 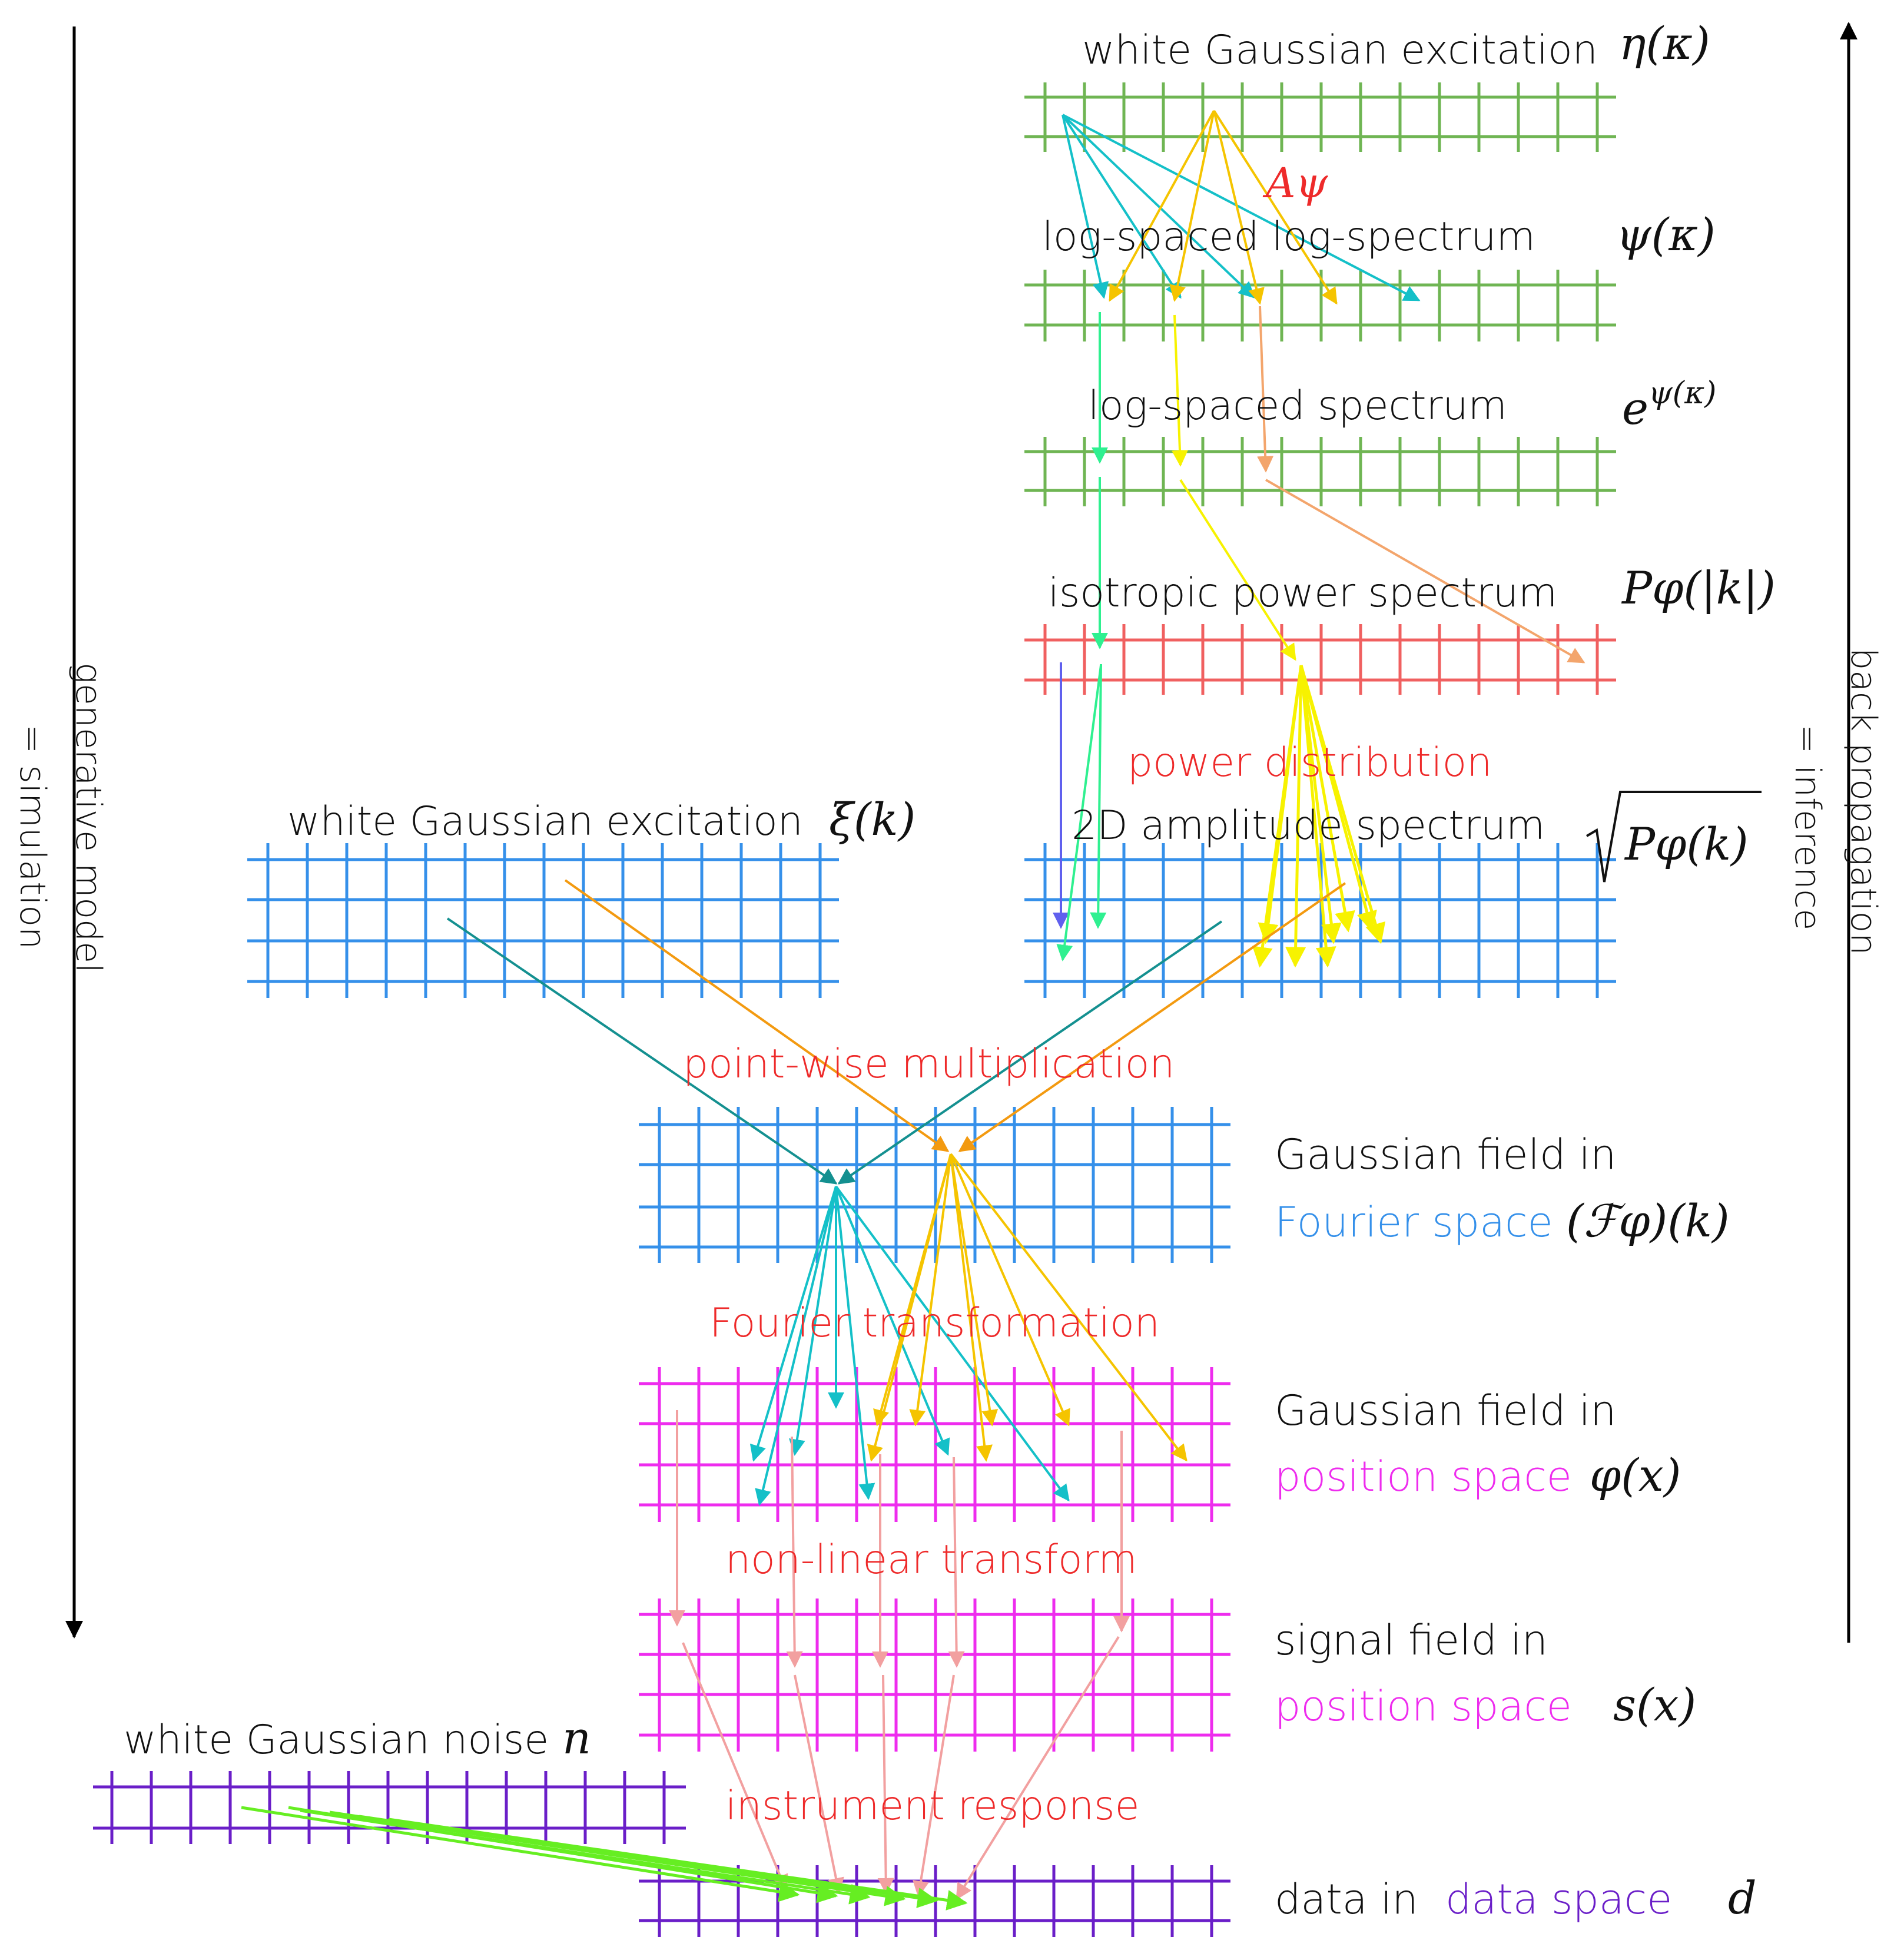 What do you see at coordinates (32, 836) in the screenshot?
I see `simulation-label: = simulation` at bounding box center [32, 836].